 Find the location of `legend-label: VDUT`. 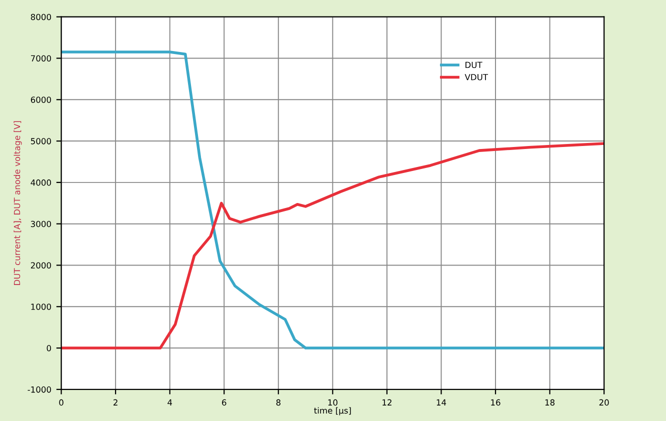

legend-label: VDUT is located at coordinates (476, 77).